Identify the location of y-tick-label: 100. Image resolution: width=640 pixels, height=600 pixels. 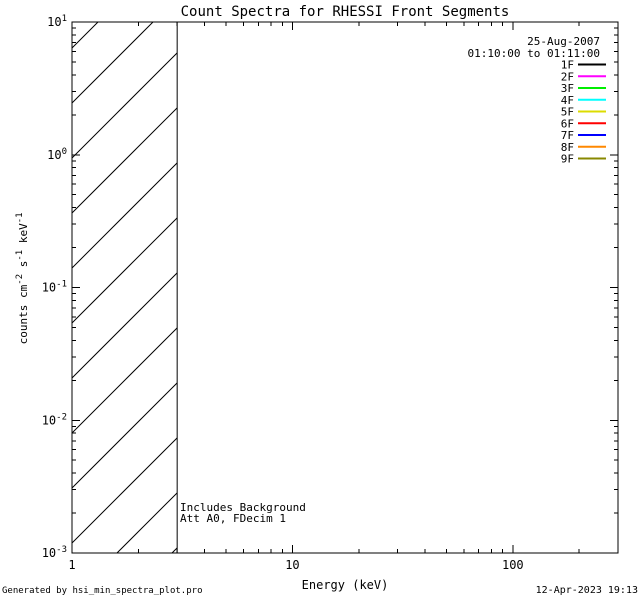
(57, 154).